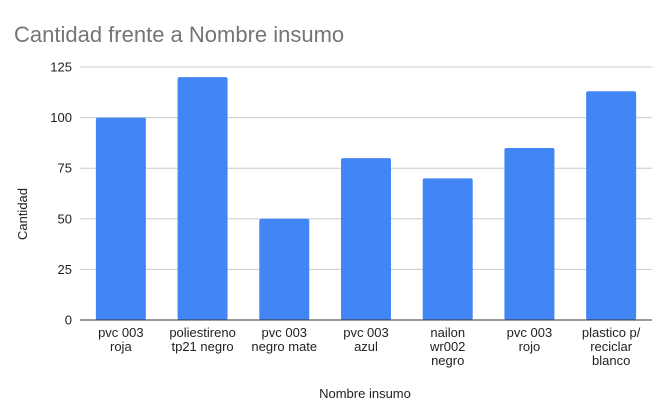  I want to click on x-tick-label: pvc 003 rojo, so click(530, 339).